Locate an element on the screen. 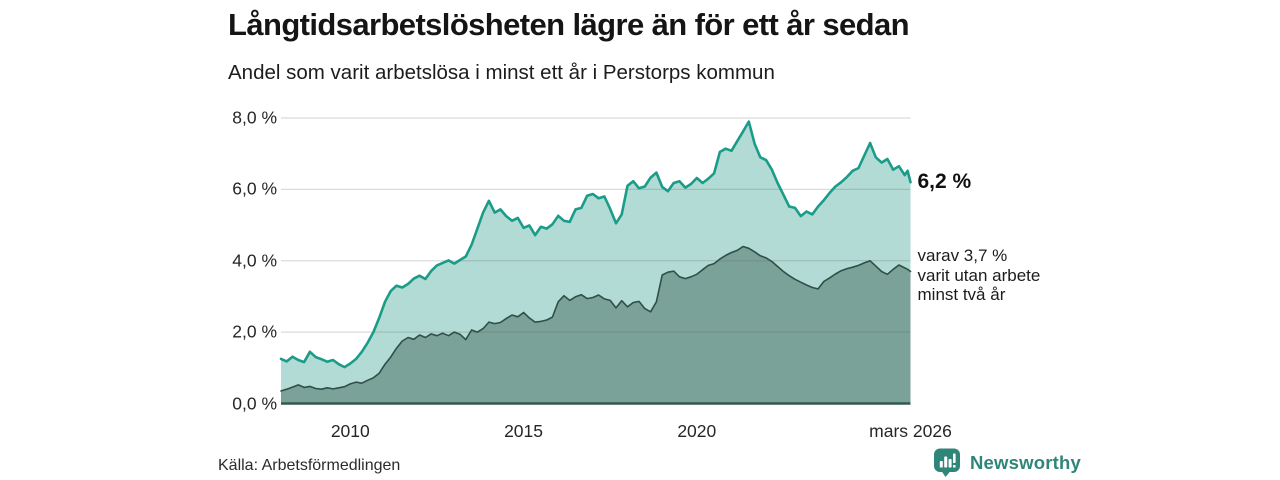 This screenshot has height=480, width=1280. x-tick-2020: 2020 is located at coordinates (697, 431).